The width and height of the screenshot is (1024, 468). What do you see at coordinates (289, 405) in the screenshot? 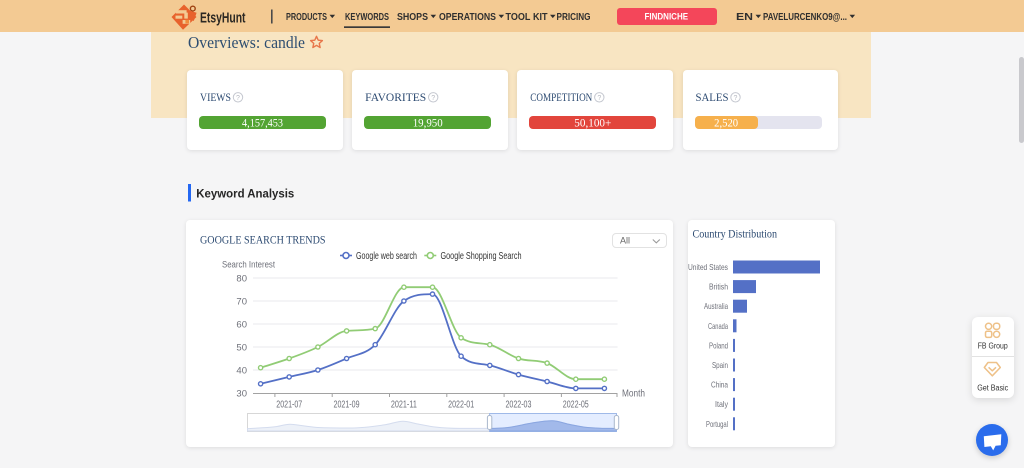
I see `svg-text: 2021-07` at bounding box center [289, 405].